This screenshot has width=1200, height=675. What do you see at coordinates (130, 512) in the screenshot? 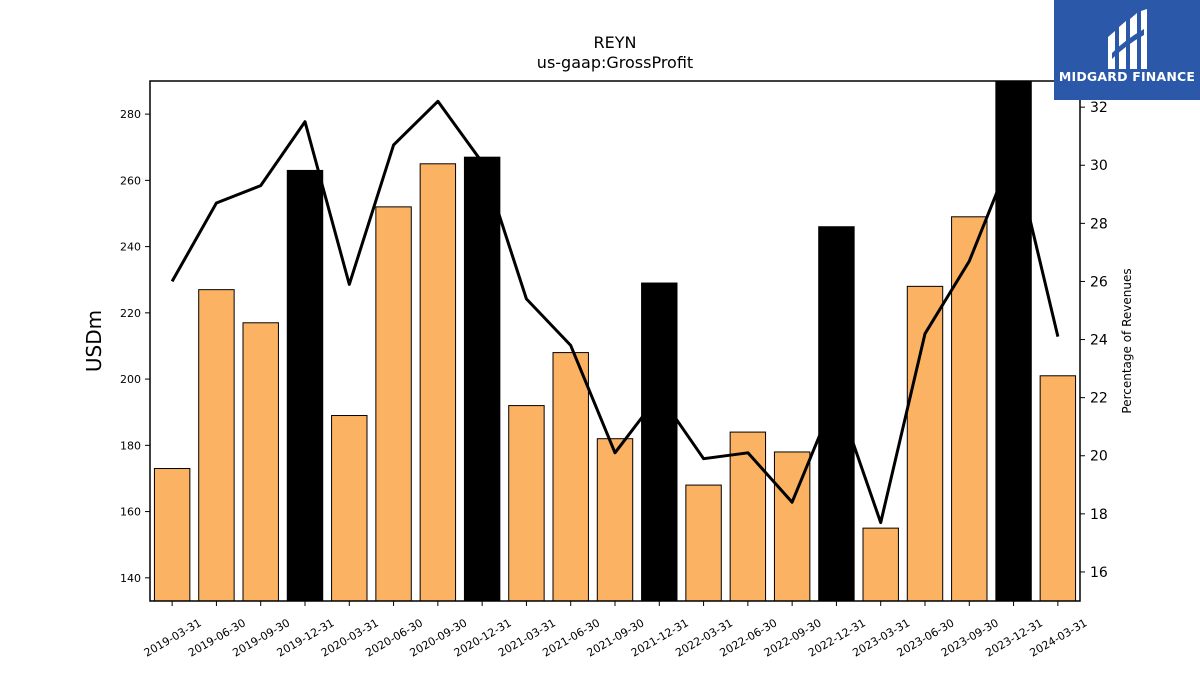
I see `y-tick-label: 160` at bounding box center [130, 512].